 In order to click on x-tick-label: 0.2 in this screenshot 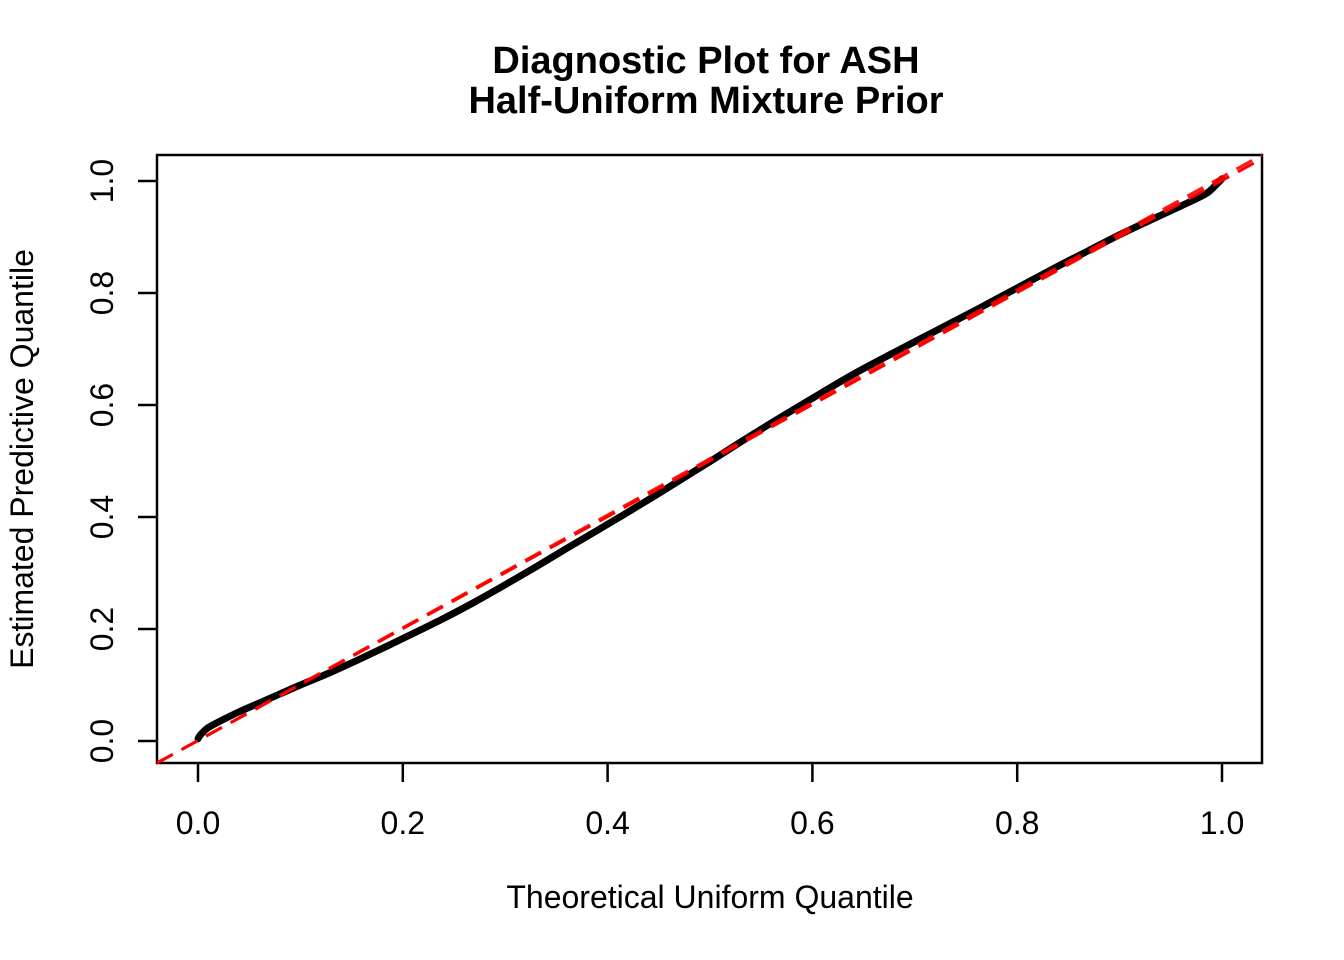, I will do `click(403, 823)`.